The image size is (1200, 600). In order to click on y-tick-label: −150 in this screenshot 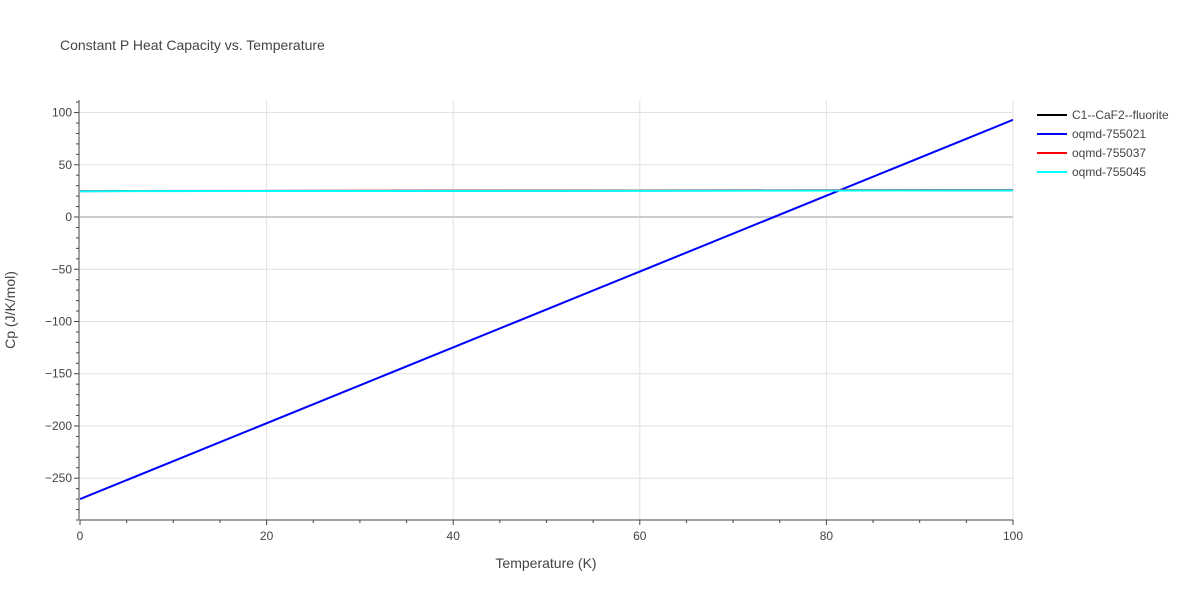, I will do `click(58, 374)`.